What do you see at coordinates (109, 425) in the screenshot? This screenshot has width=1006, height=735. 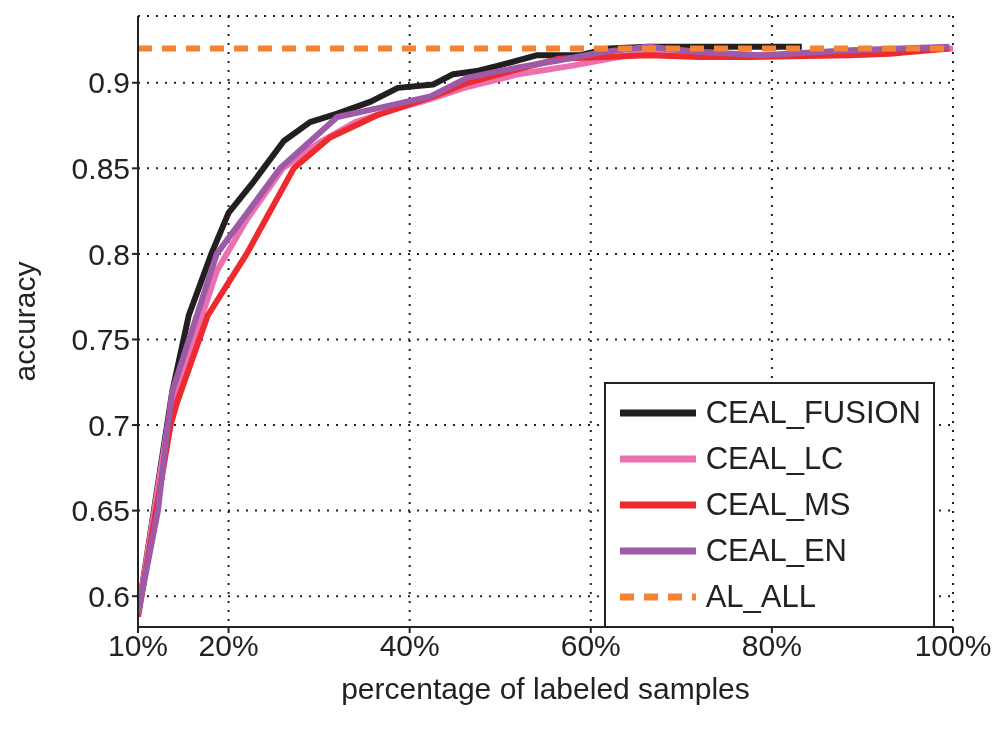 I see `y-tick-label: 0.7` at bounding box center [109, 425].